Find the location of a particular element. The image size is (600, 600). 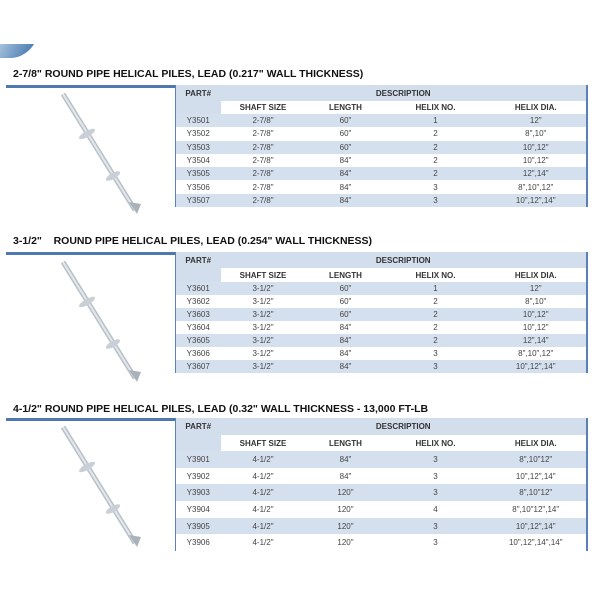

table-row: Y3902 4-1/2" 84" 3 10",12",14" is located at coordinates (381, 476).